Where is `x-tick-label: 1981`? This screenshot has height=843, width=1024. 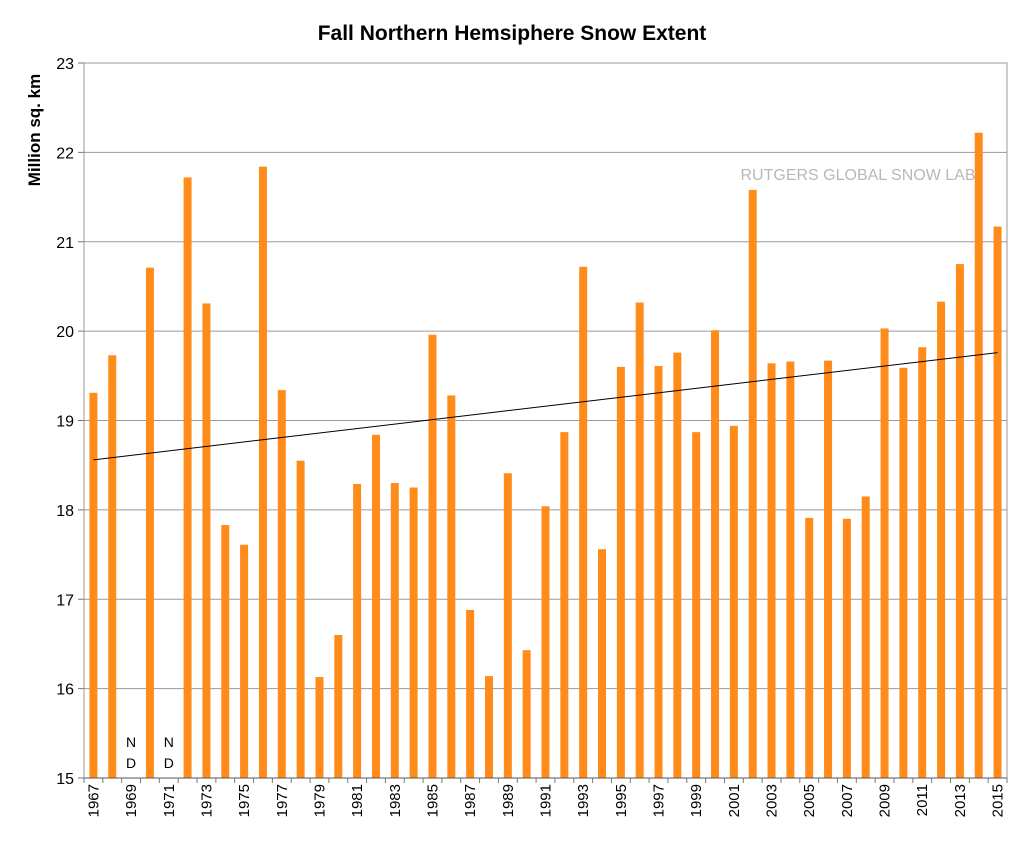
x-tick-label: 1981 is located at coordinates (357, 800).